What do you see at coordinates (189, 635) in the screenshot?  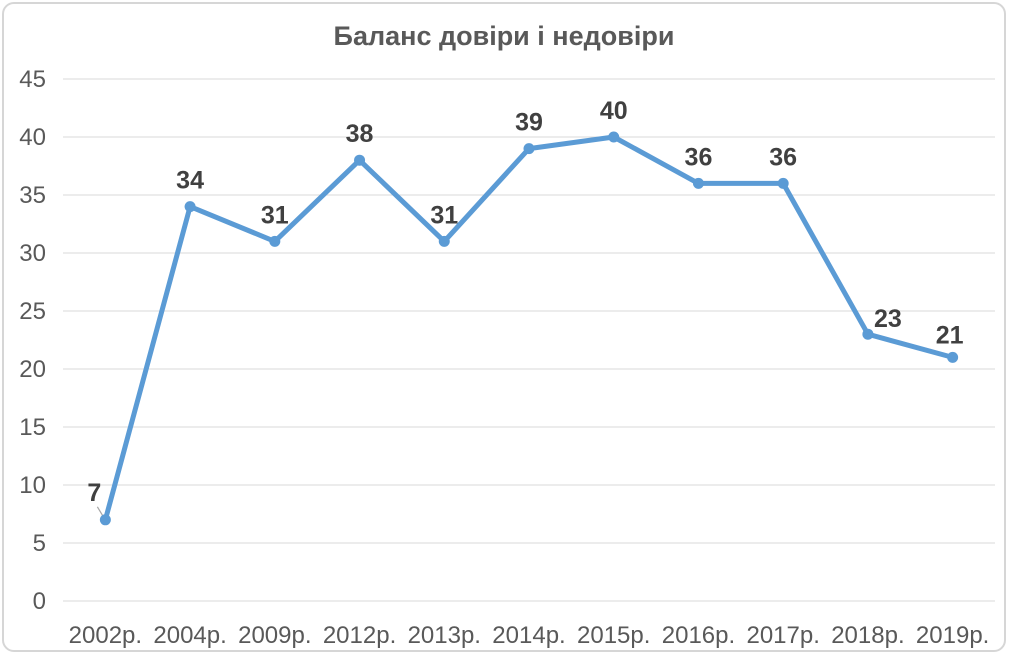 I see `x-axis-category-label: 2004р.` at bounding box center [189, 635].